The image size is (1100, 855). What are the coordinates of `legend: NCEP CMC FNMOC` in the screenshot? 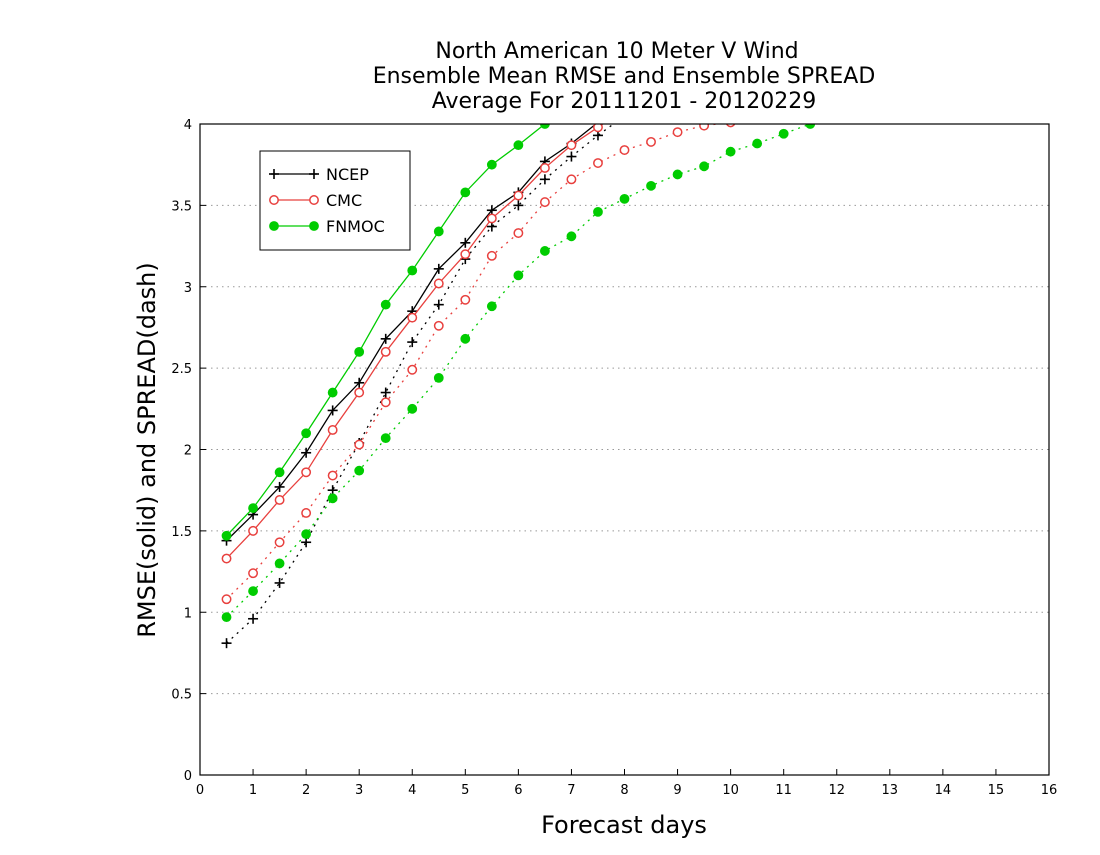 It's located at (335, 200).